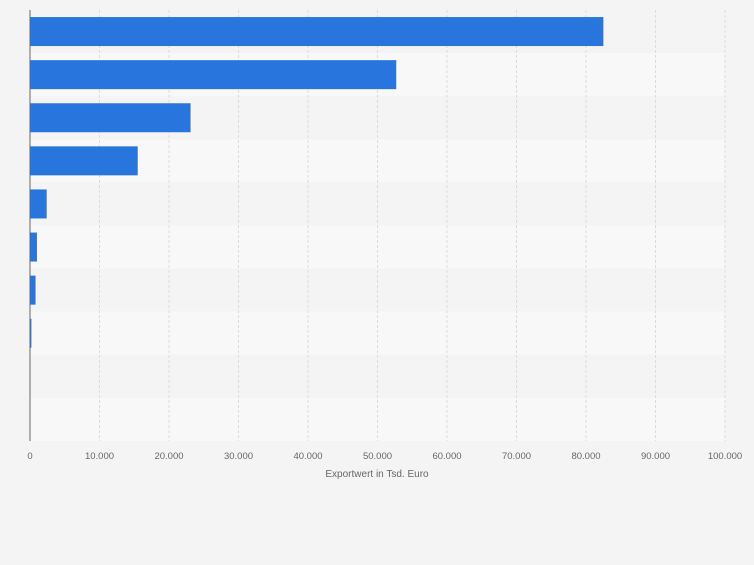  Describe the element at coordinates (377, 474) in the screenshot. I see `x-axis-label: Exportwert in Tsd. Euro` at that location.